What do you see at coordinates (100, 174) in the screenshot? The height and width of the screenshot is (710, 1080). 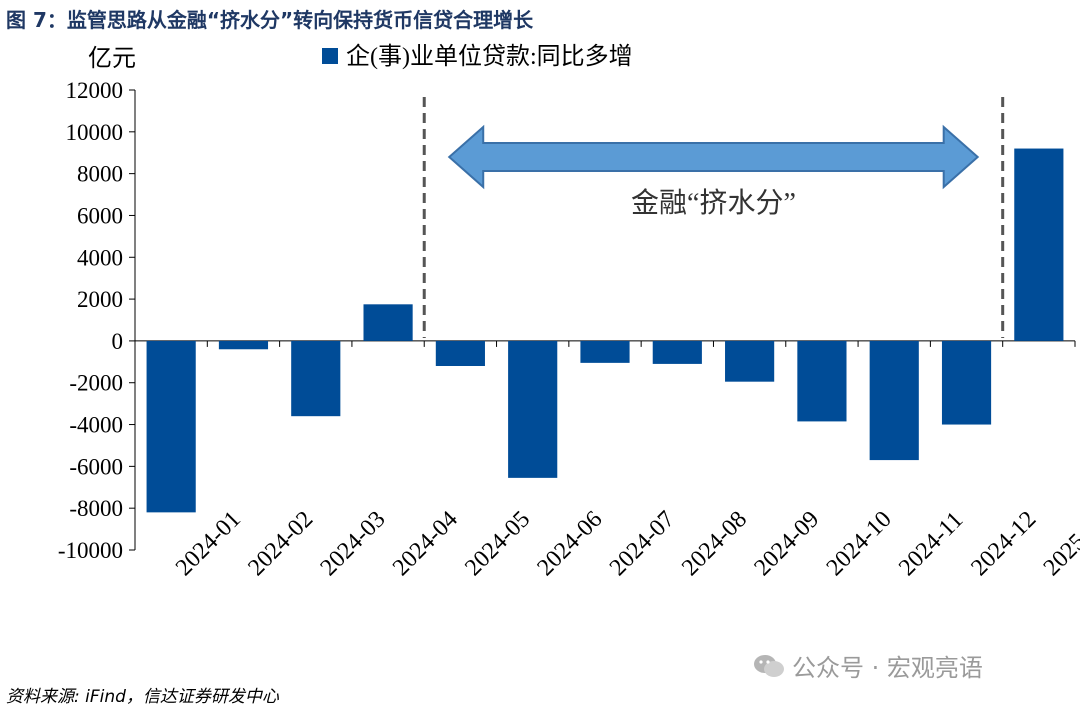 I see `y-tick-label: 8000` at bounding box center [100, 174].